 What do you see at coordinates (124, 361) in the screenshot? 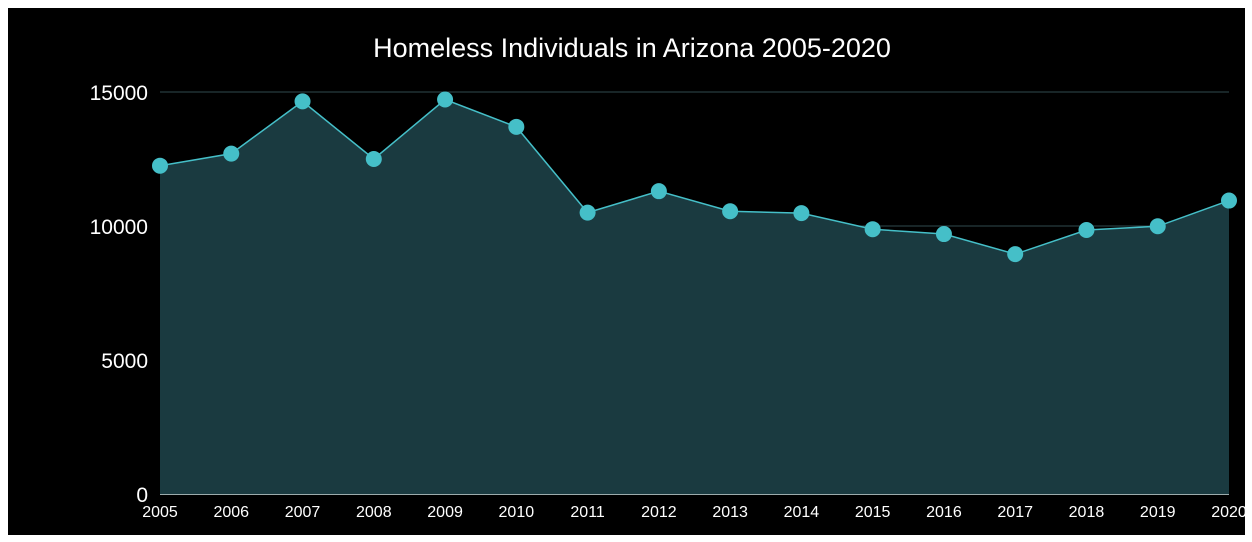
I see `y-tick-label: 5000` at bounding box center [124, 361].